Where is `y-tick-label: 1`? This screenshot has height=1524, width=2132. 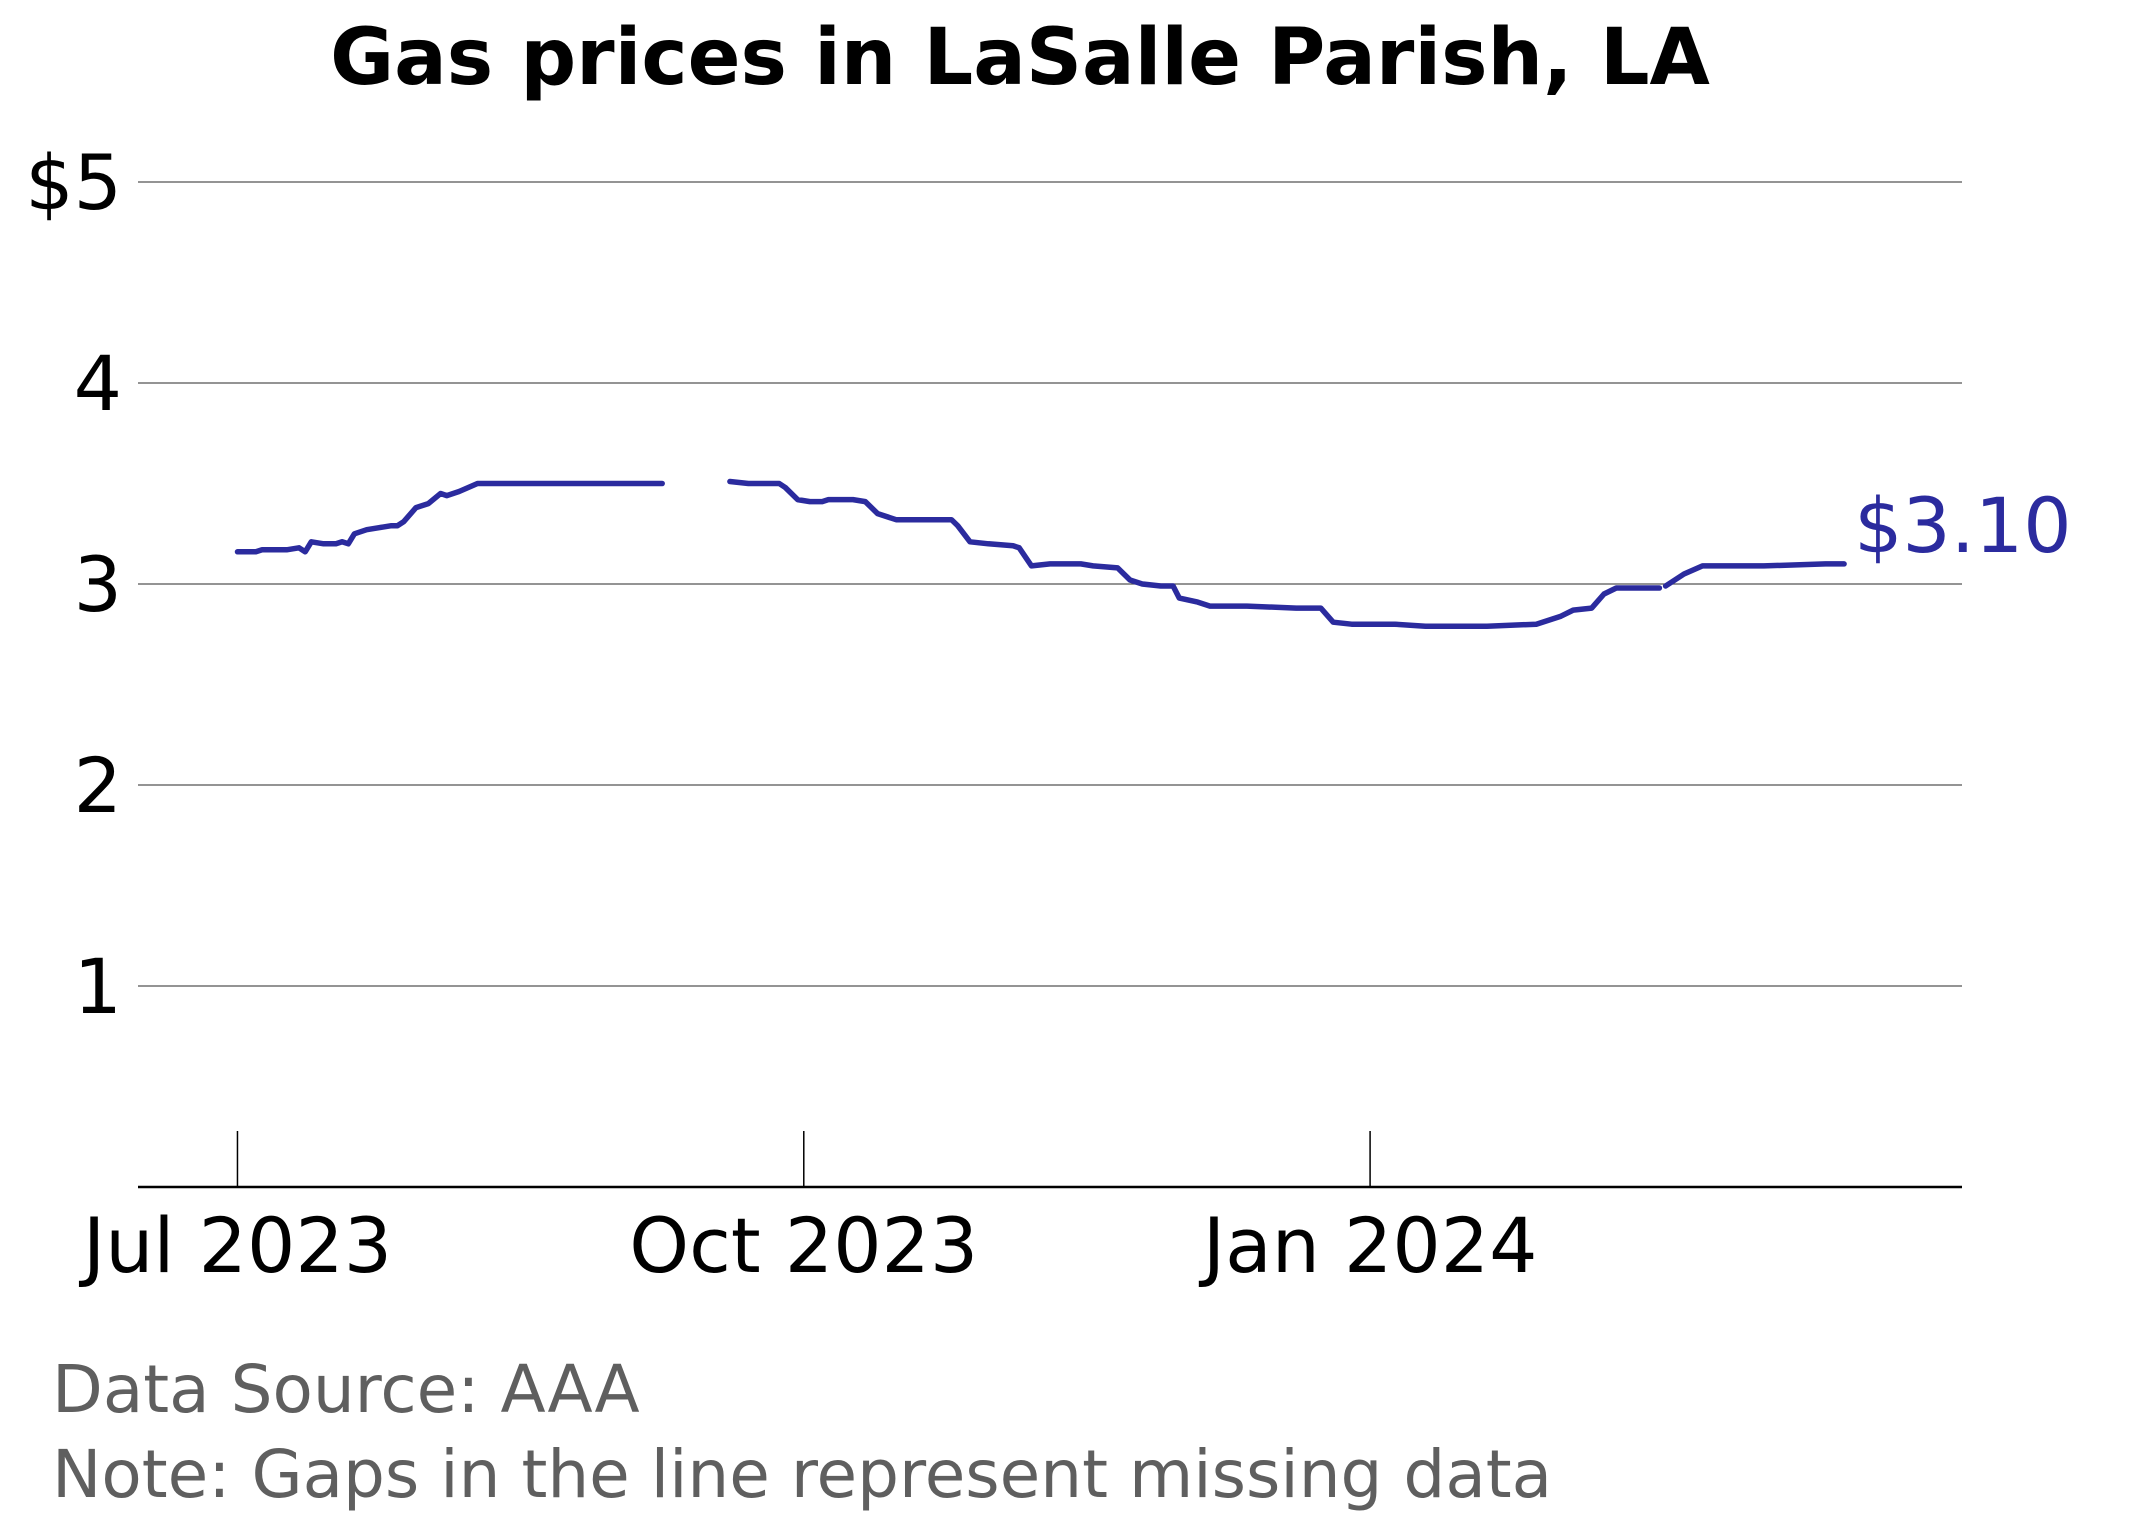
y-tick-label: 1 is located at coordinates (98, 986).